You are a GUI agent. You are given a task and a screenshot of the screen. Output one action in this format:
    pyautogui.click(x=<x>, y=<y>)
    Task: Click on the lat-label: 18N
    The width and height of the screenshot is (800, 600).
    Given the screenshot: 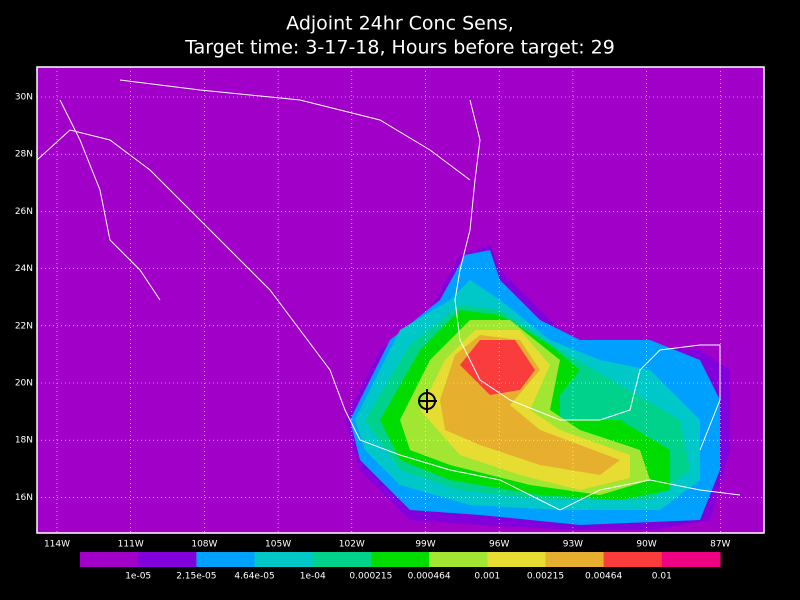 What is the action you would take?
    pyautogui.click(x=24, y=441)
    